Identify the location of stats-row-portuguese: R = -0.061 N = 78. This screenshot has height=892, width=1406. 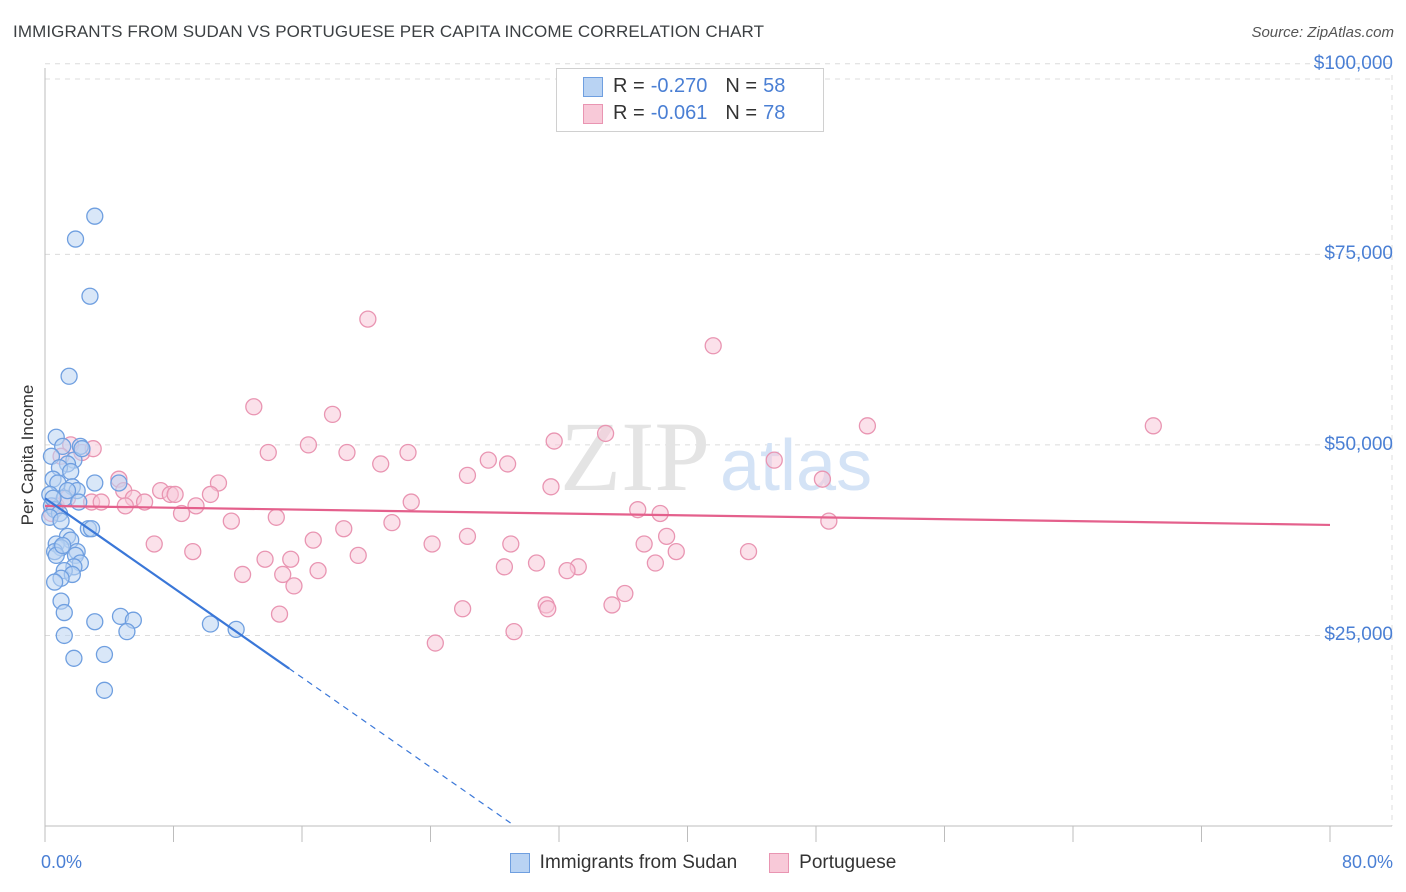
(671, 113).